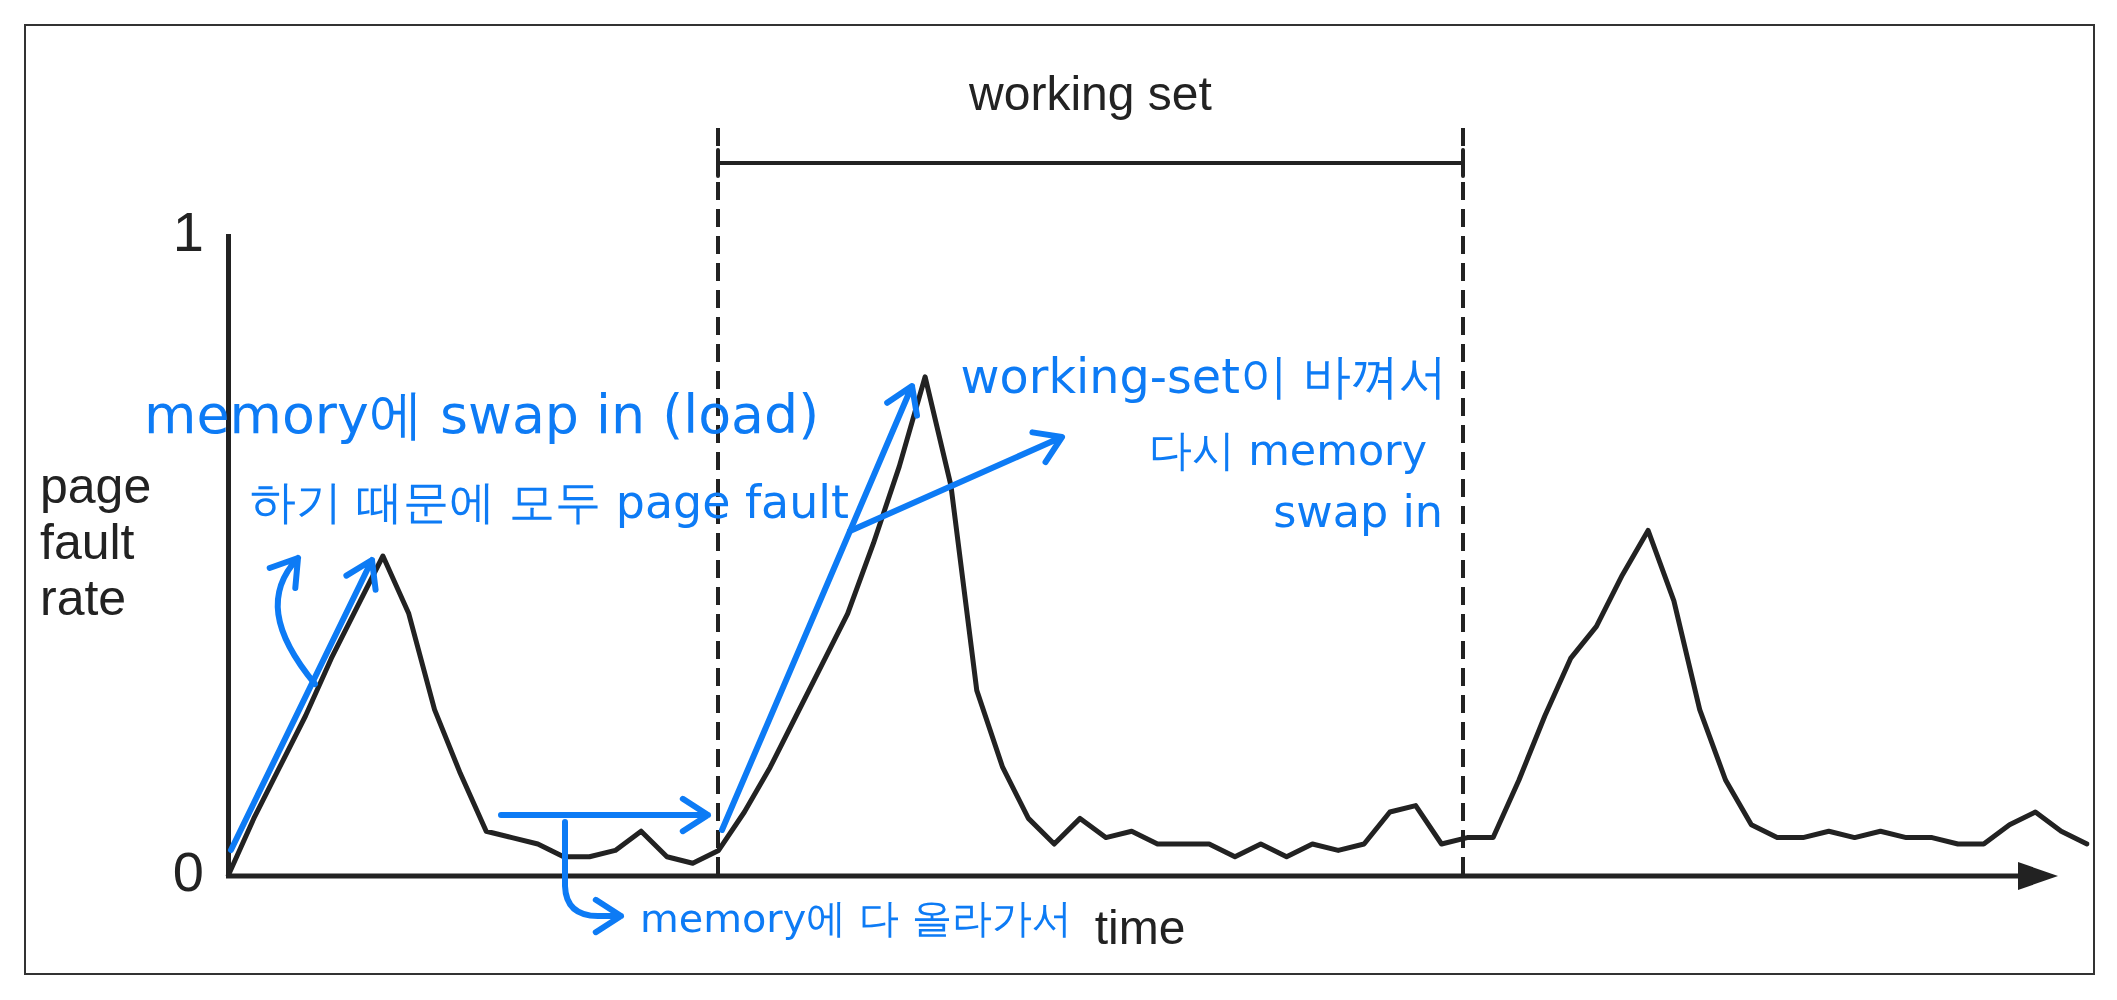  What do you see at coordinates (188, 232) in the screenshot?
I see `y-tick-label: 1` at bounding box center [188, 232].